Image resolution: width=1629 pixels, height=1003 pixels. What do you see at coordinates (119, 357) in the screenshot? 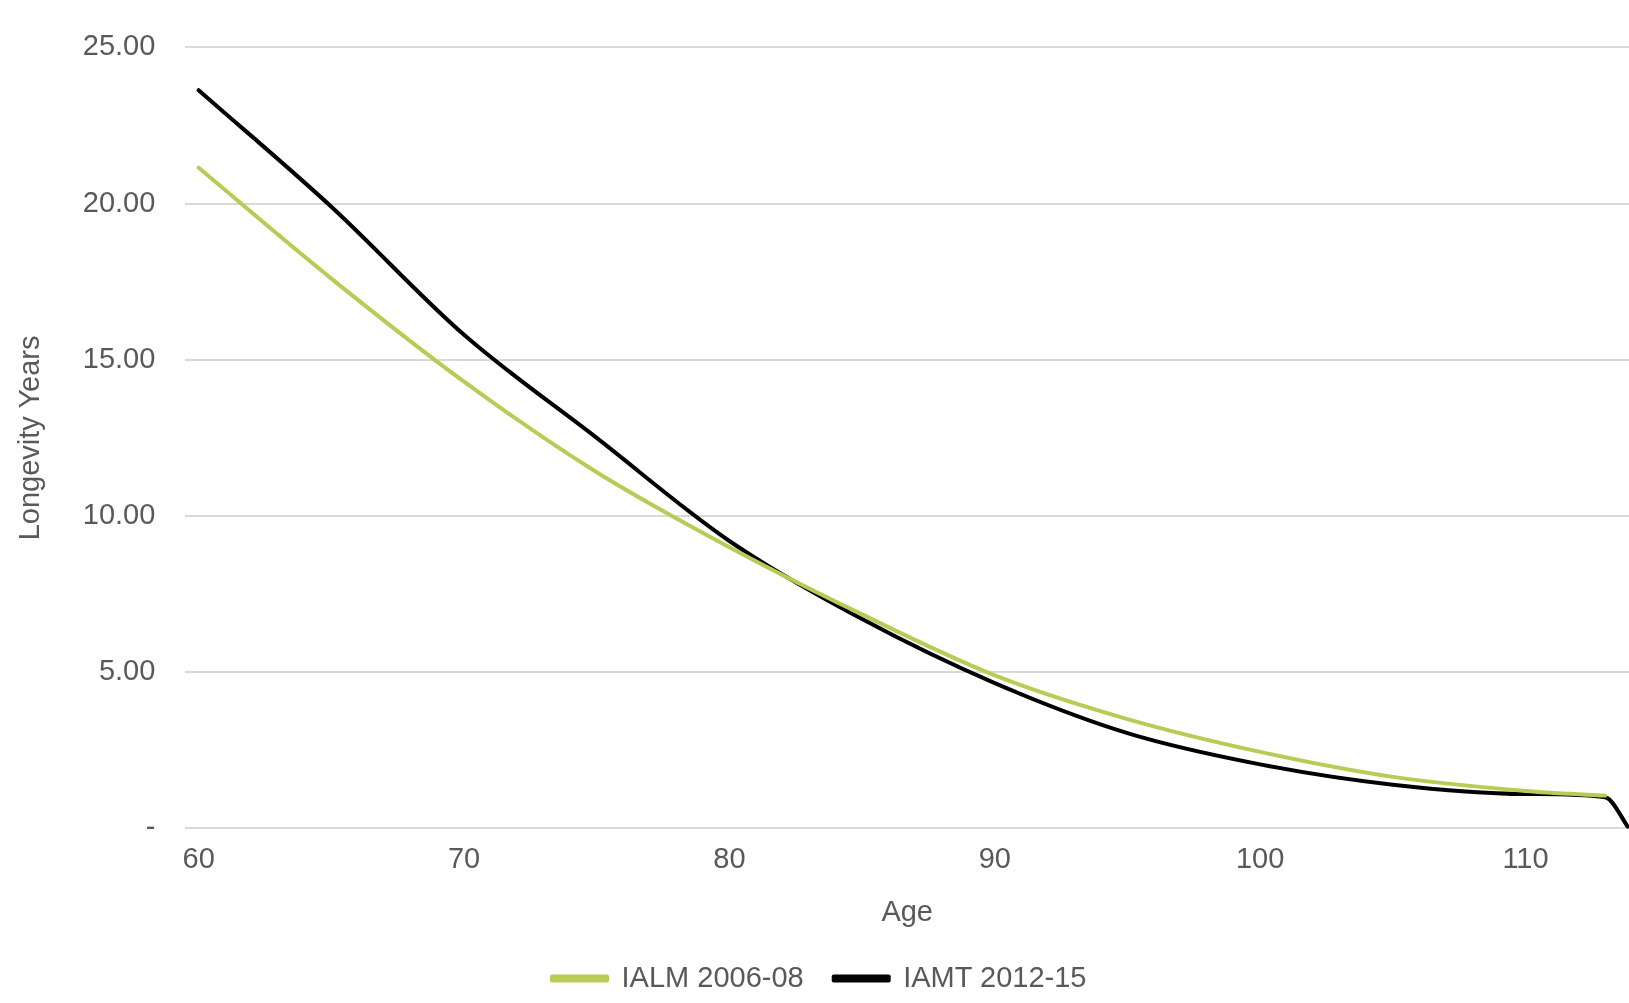
I see `y-tick-label: 15.00` at bounding box center [119, 357].